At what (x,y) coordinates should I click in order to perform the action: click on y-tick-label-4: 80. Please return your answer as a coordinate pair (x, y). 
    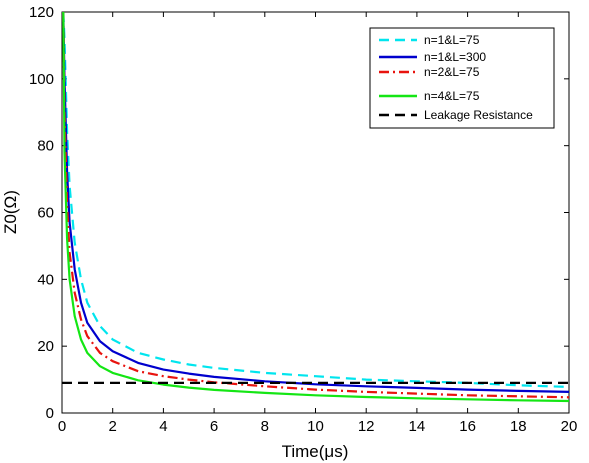
    Looking at the image, I should click on (45, 146).